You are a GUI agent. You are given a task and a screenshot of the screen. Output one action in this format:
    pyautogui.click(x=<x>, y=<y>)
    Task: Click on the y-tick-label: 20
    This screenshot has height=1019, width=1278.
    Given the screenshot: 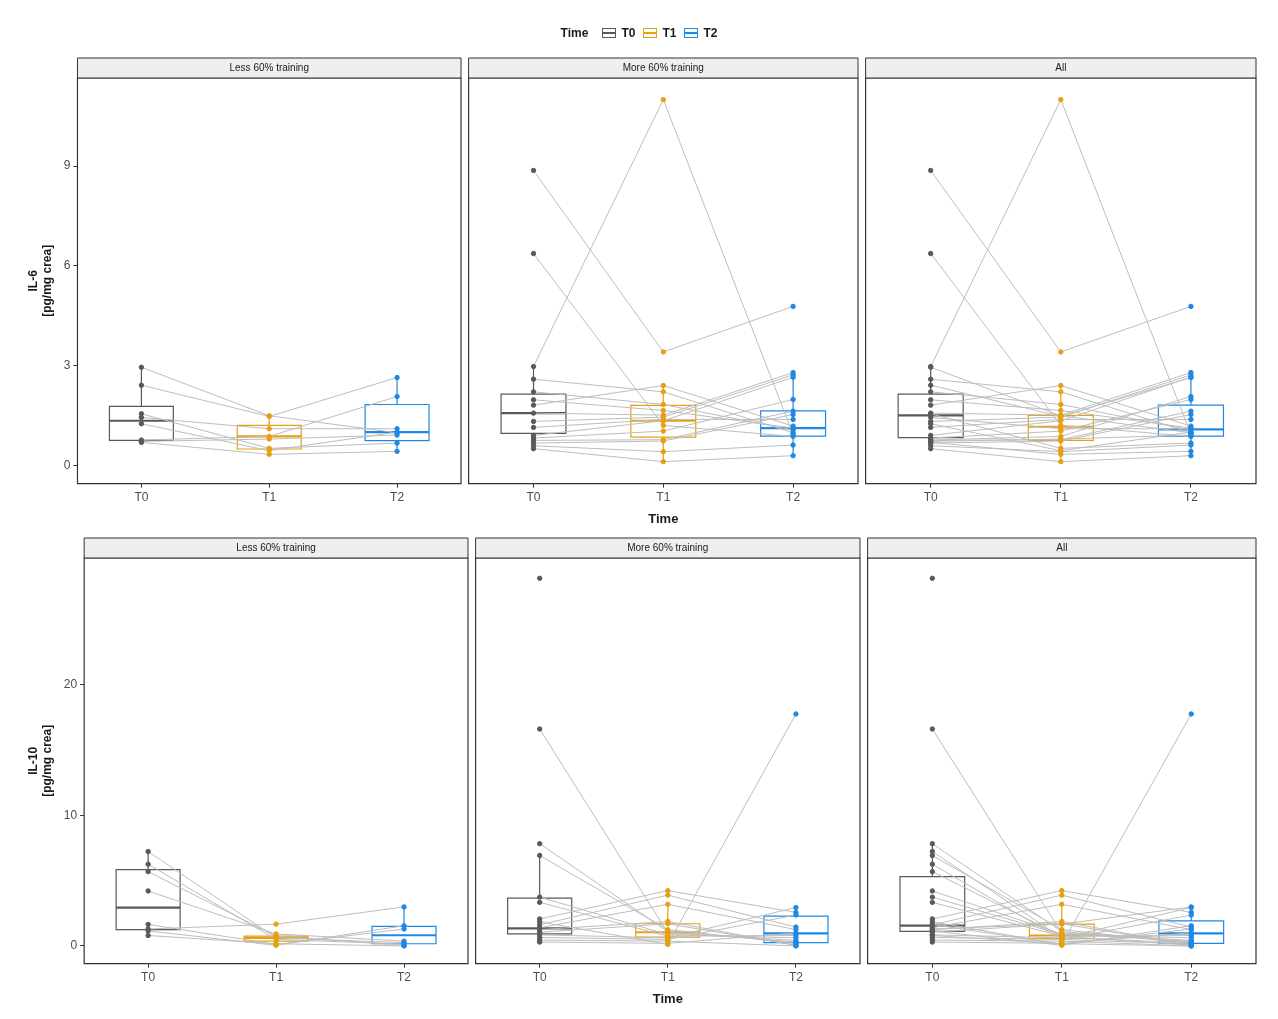 What is the action you would take?
    pyautogui.click(x=70, y=684)
    